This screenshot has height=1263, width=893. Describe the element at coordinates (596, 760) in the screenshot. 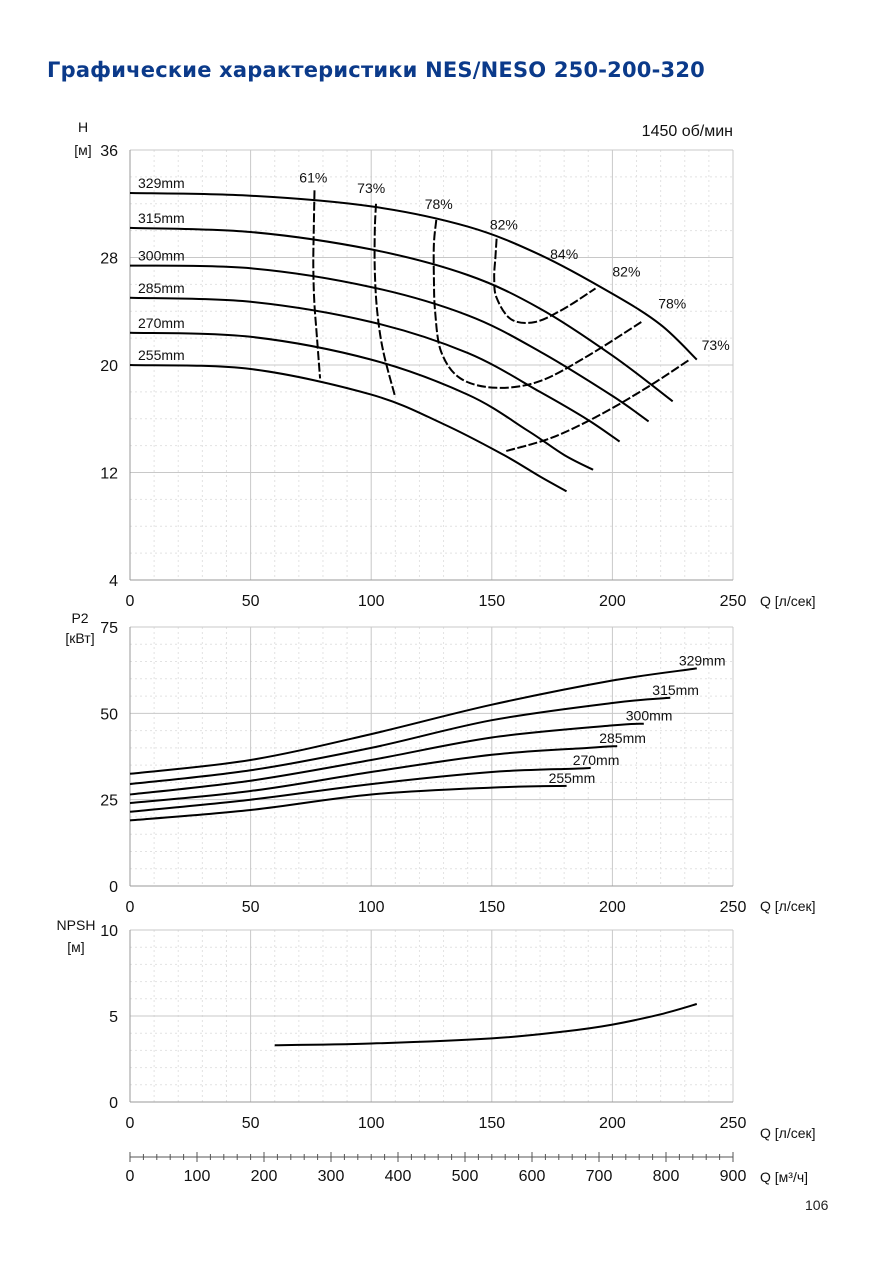

I see `power-series-label: 270mm` at that location.